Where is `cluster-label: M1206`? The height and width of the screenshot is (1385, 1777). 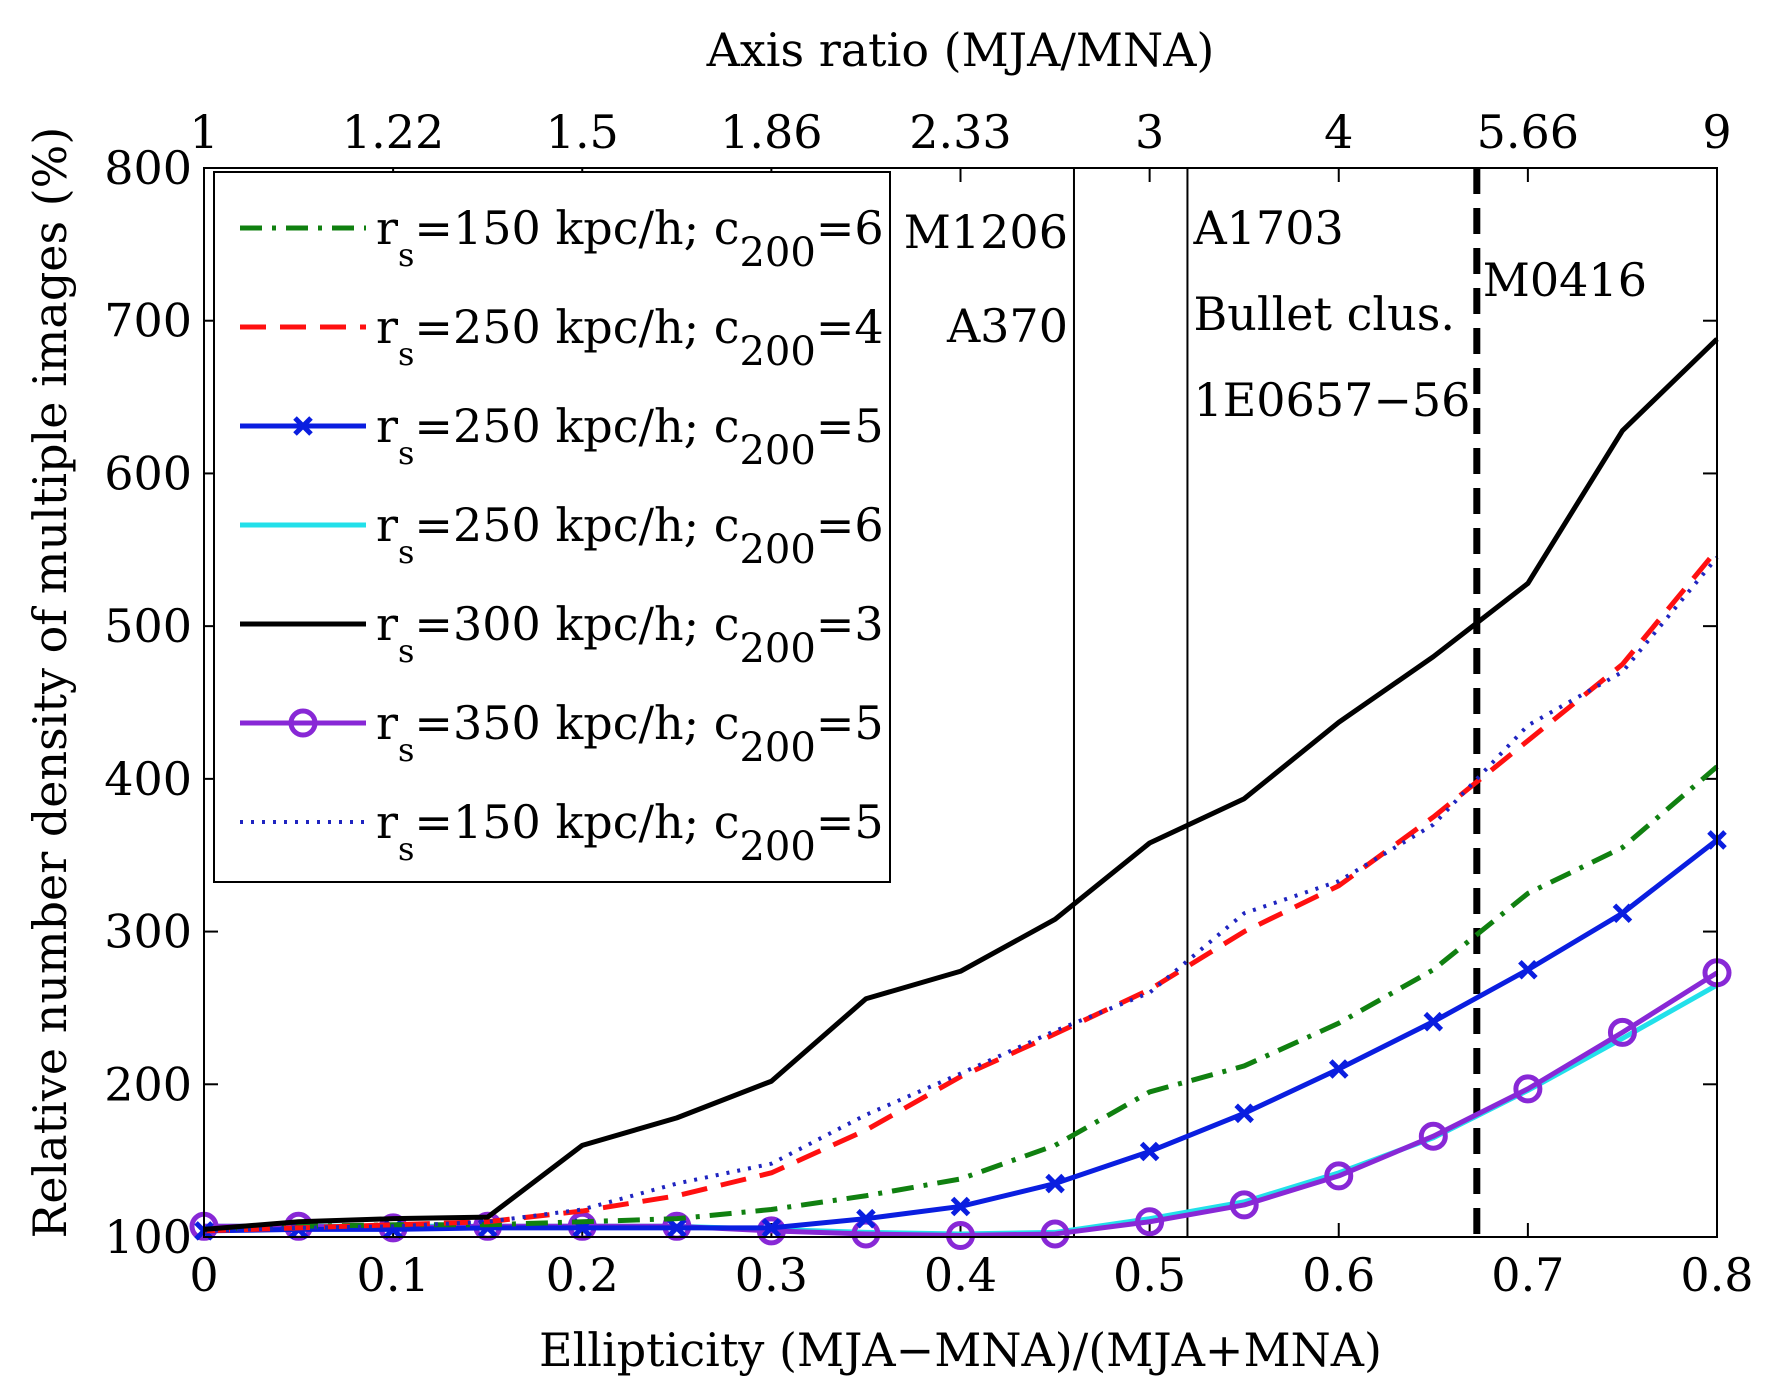 cluster-label: M1206 is located at coordinates (986, 232).